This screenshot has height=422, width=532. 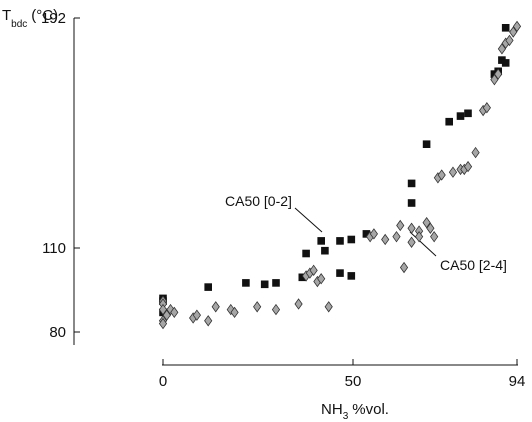 I want to click on x-axis: 0 50 94 NH3 %vol., so click(x=342, y=390).